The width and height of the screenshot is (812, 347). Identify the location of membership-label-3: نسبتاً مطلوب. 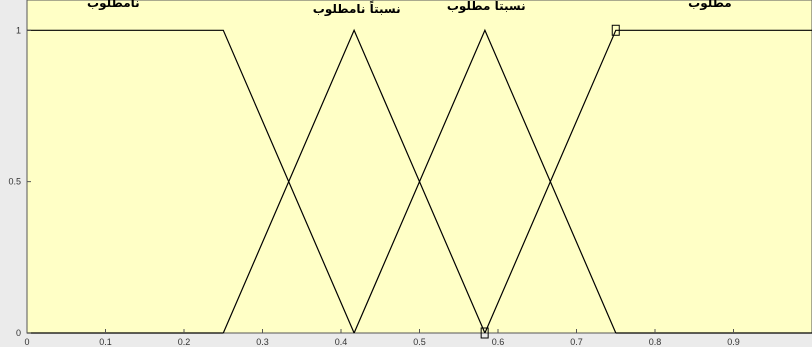
(486, 7).